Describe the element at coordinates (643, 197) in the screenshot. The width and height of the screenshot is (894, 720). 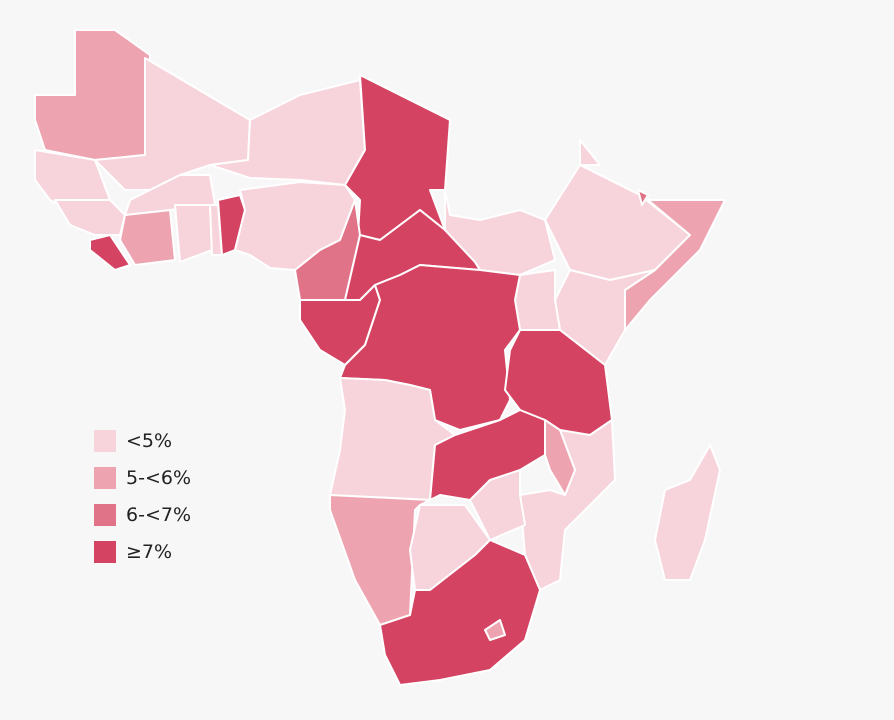
I see `country-djibouti` at that location.